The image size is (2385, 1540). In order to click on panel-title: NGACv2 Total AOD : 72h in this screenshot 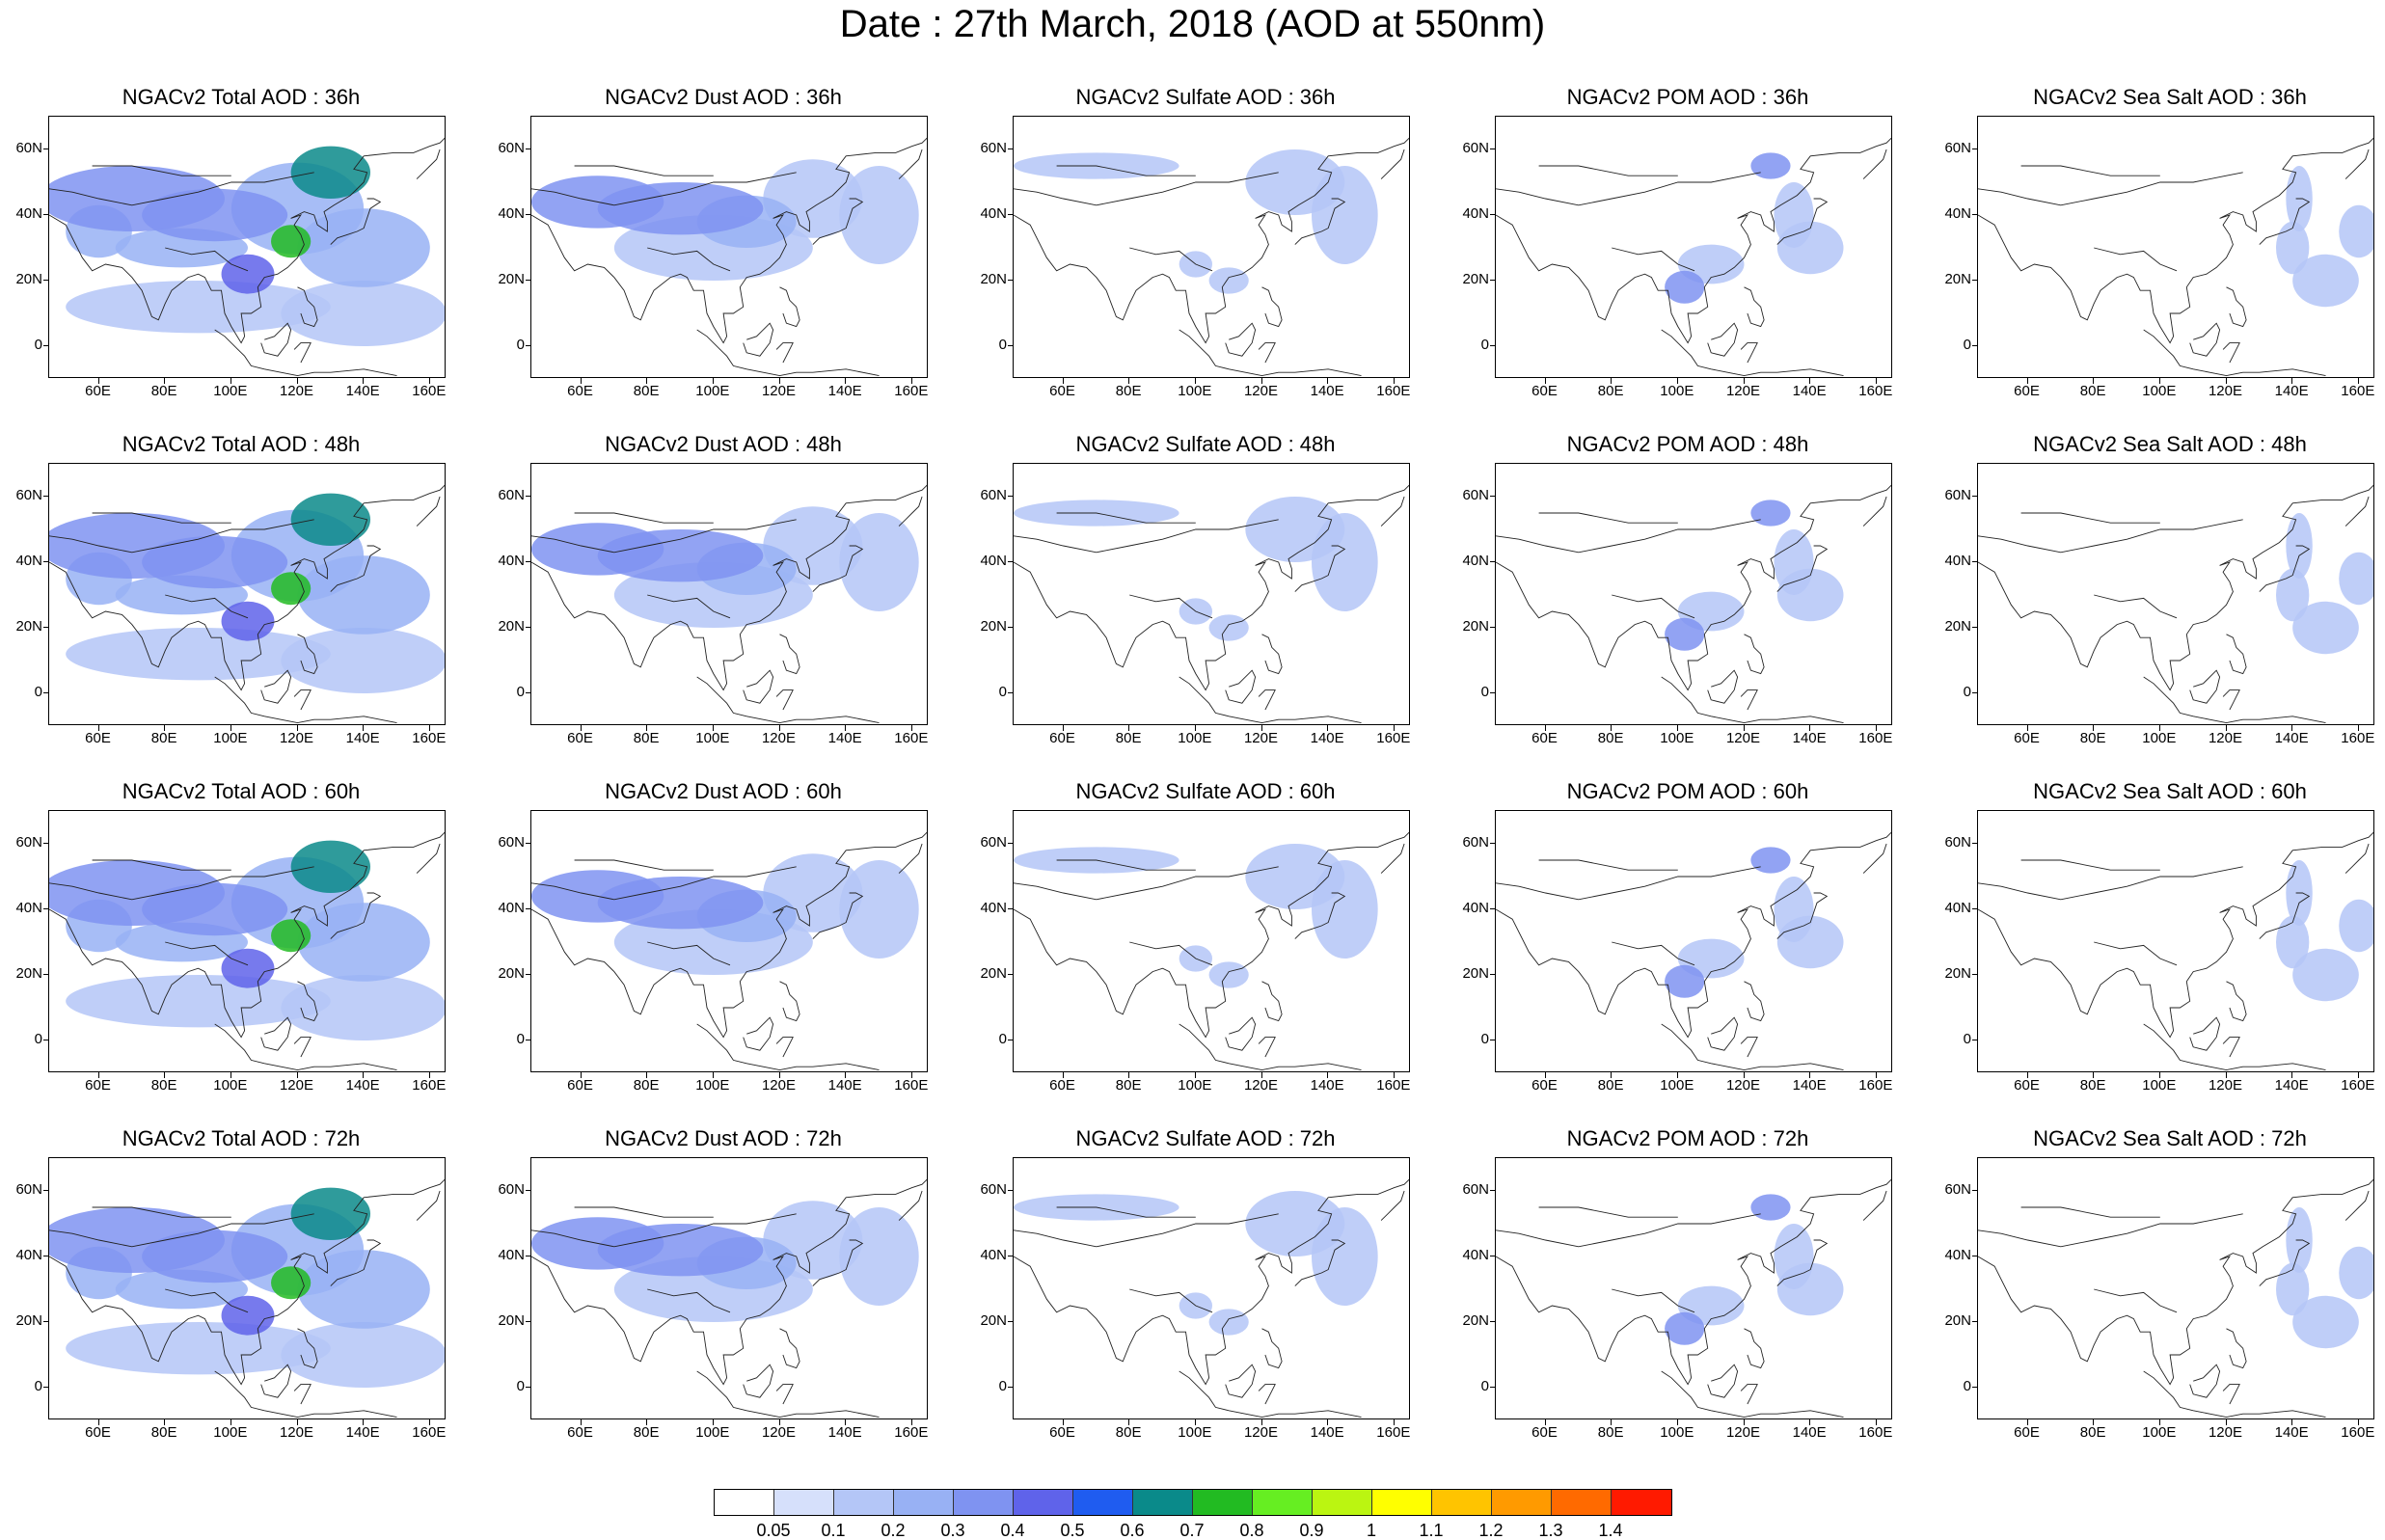, I will do `click(241, 1138)`.